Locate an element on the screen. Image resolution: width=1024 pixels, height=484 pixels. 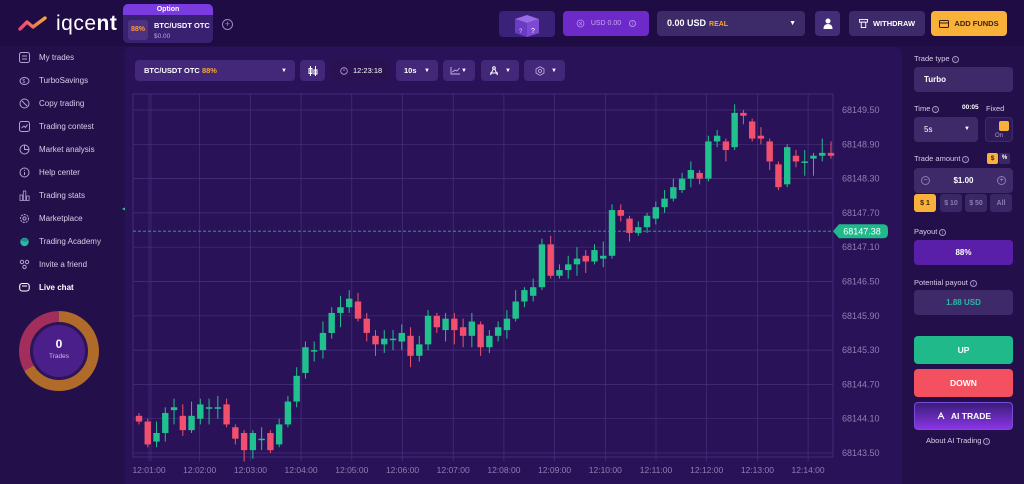
candlestick-icon is located at coordinates (312, 70).